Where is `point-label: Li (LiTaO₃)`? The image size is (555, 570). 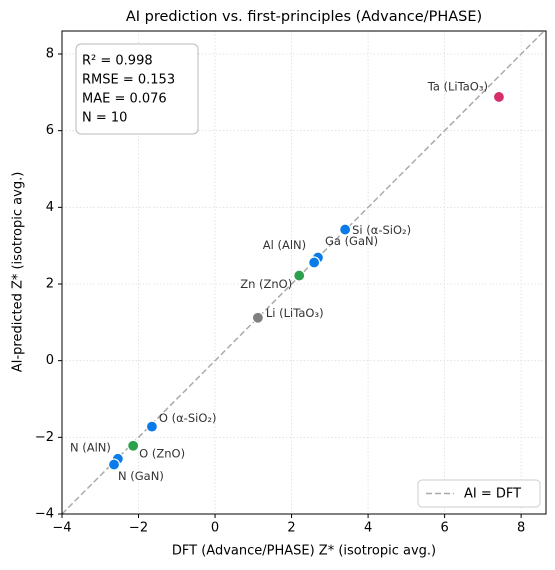 point-label: Li (LiTaO₃) is located at coordinates (295, 313).